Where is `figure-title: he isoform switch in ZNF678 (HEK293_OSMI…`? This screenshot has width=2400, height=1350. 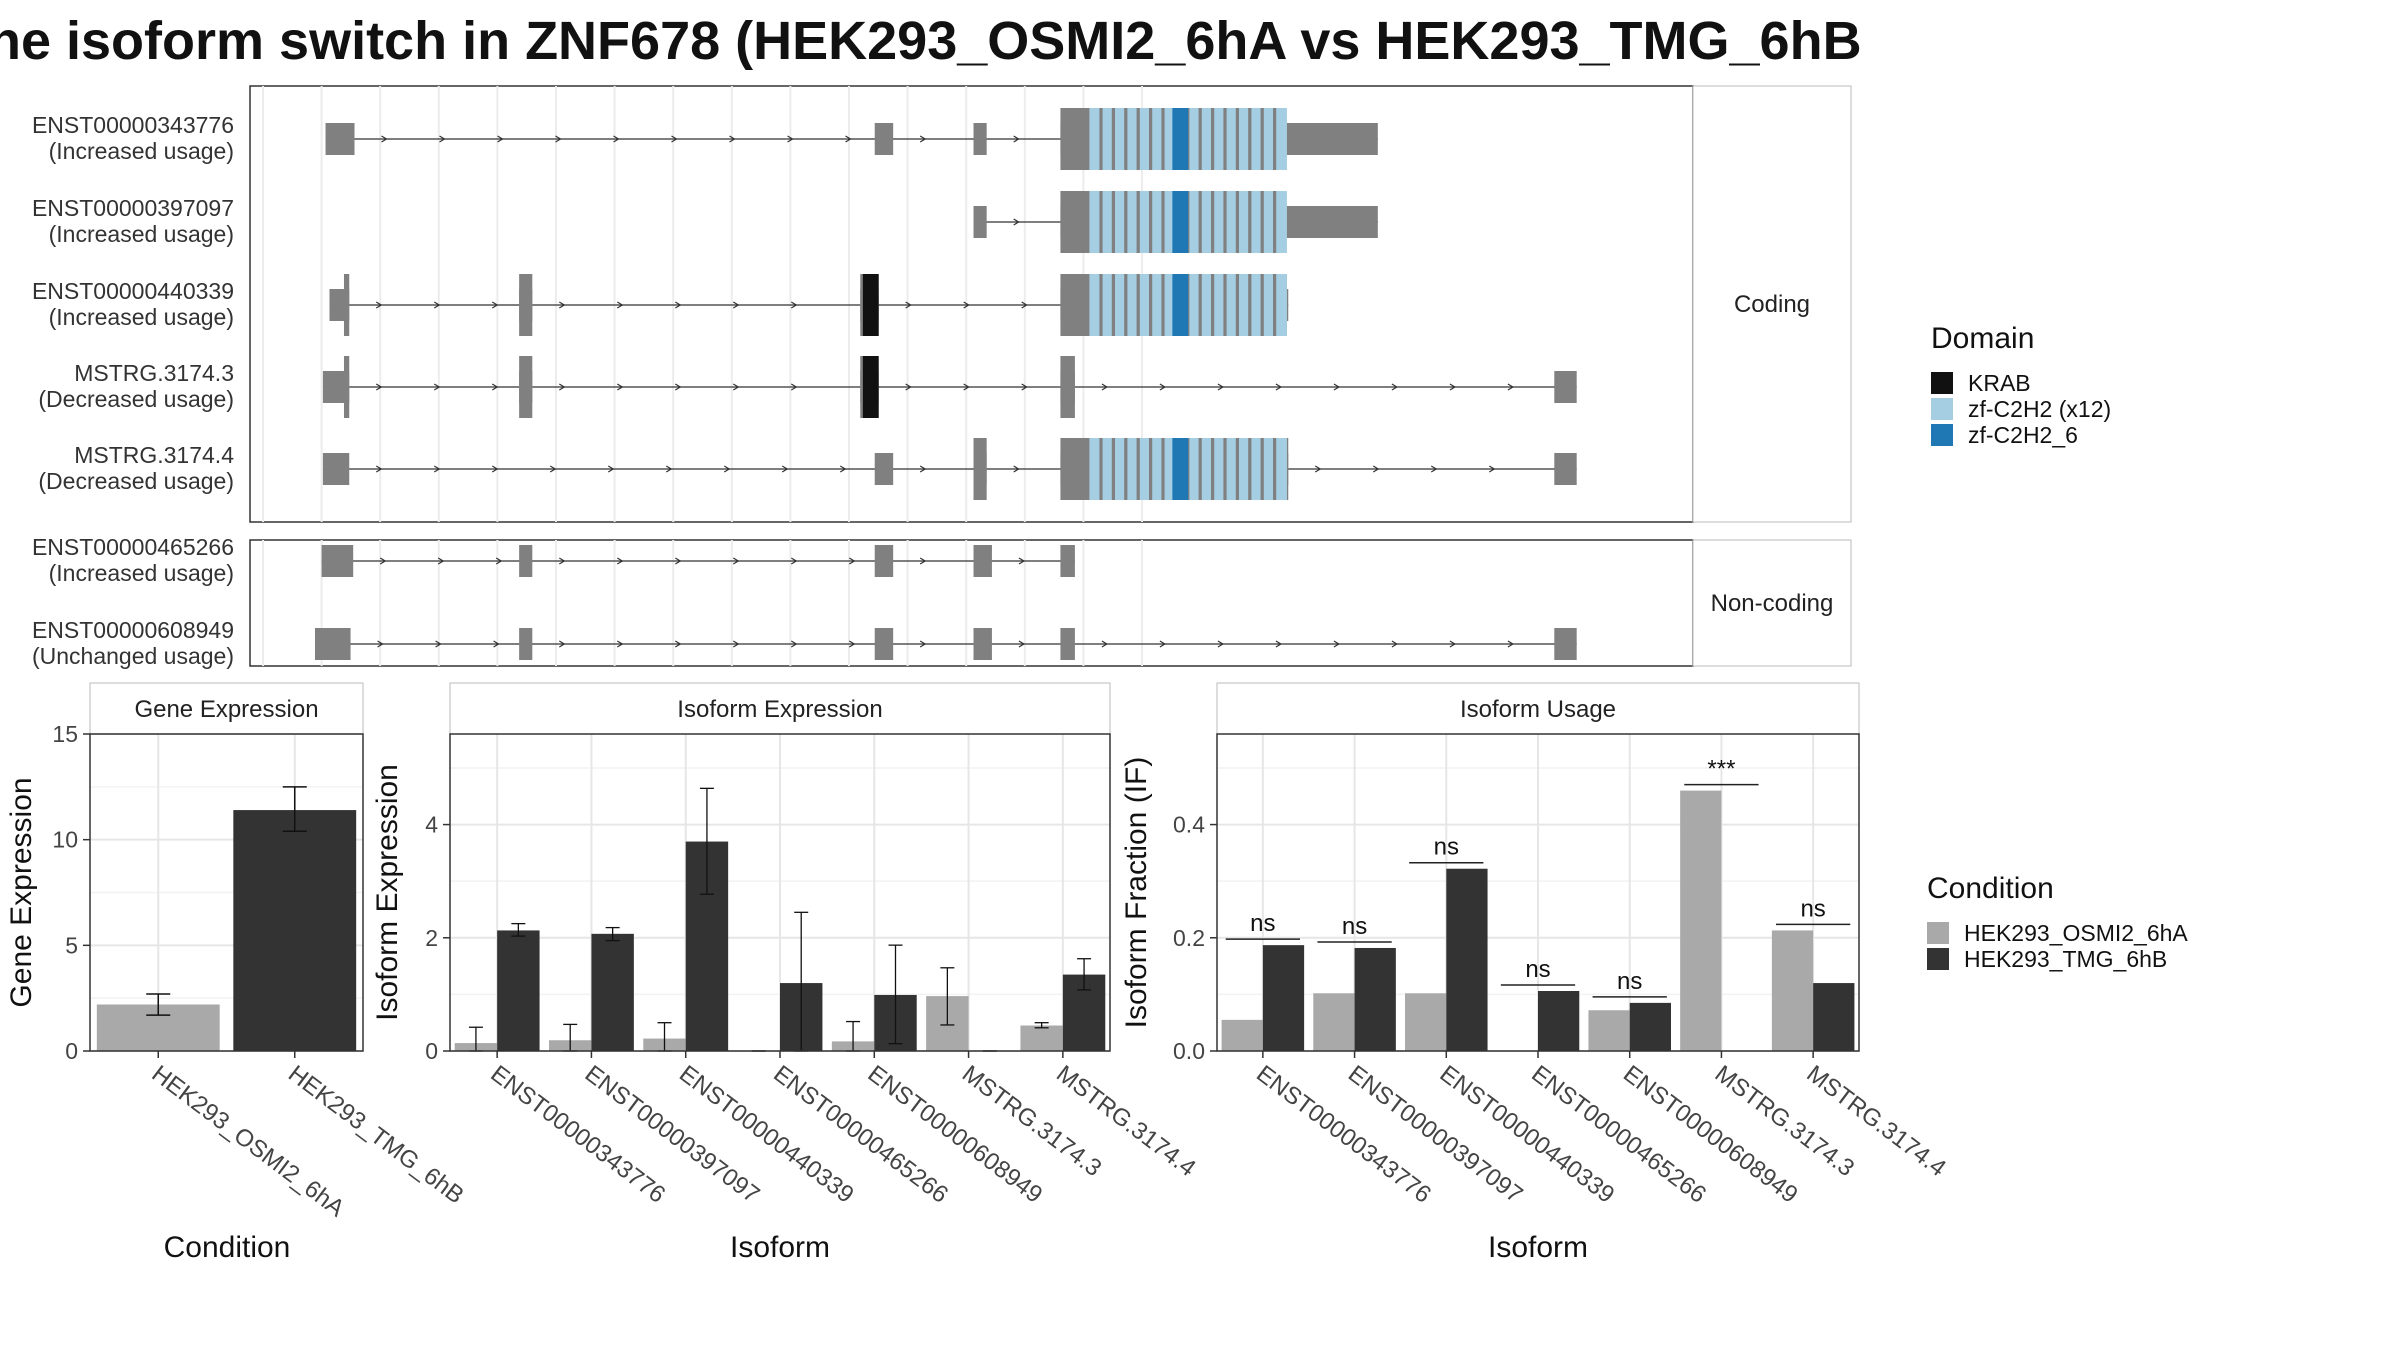
figure-title: he isoform switch in ZNF678 (HEK293_OSMI… is located at coordinates (931, 41).